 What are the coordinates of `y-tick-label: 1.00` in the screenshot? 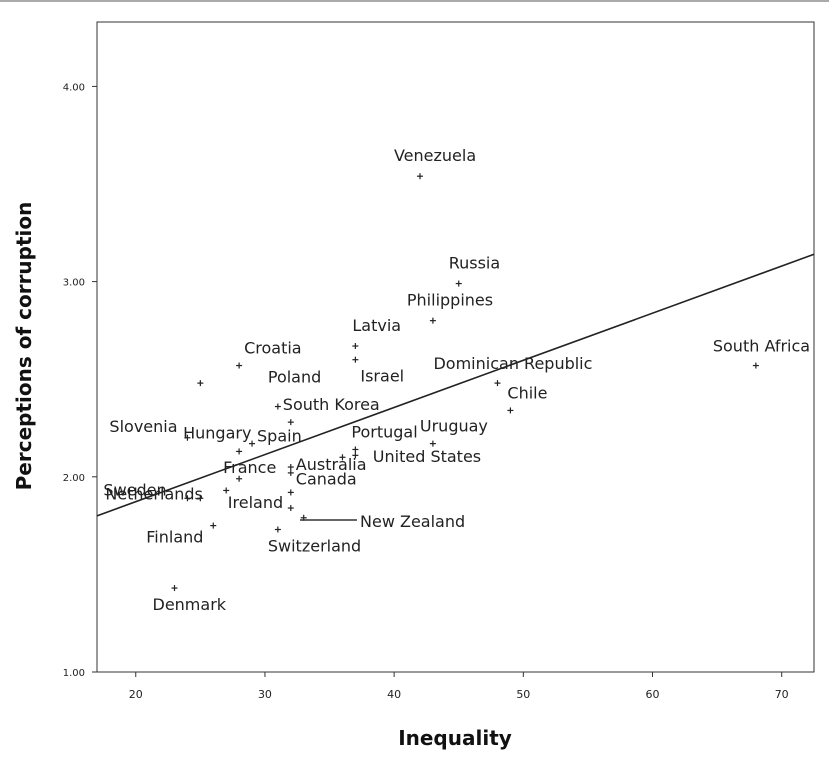 It's located at (74, 673).